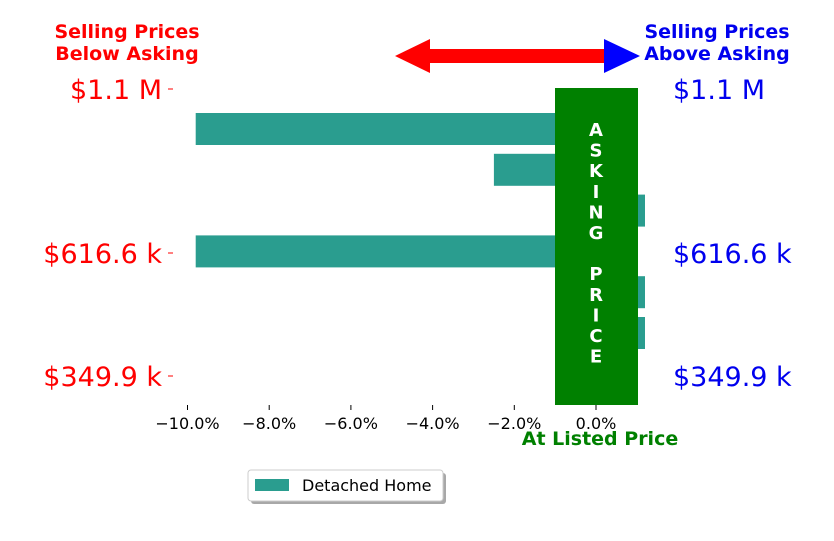 The image size is (834, 541). What do you see at coordinates (600, 439) in the screenshot?
I see `x-axis-label: At Listed Price` at bounding box center [600, 439].